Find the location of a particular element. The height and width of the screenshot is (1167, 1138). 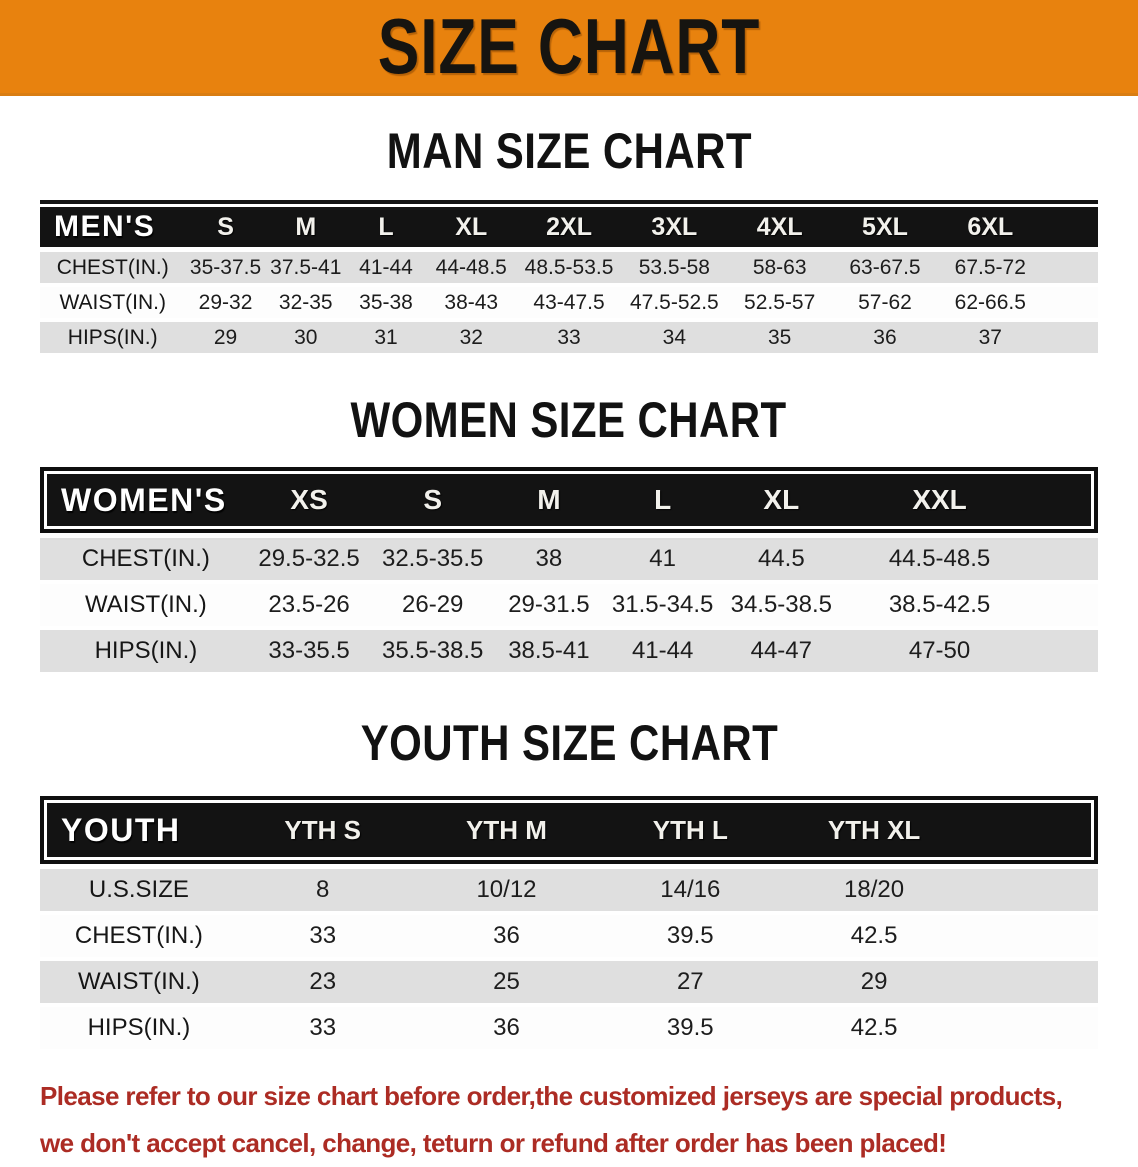

size-column-header: 3XL is located at coordinates (674, 226).